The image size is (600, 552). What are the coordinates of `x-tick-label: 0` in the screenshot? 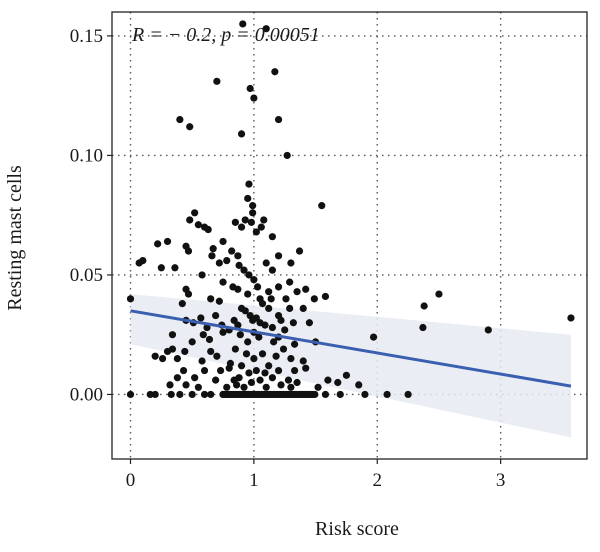 It's located at (131, 480).